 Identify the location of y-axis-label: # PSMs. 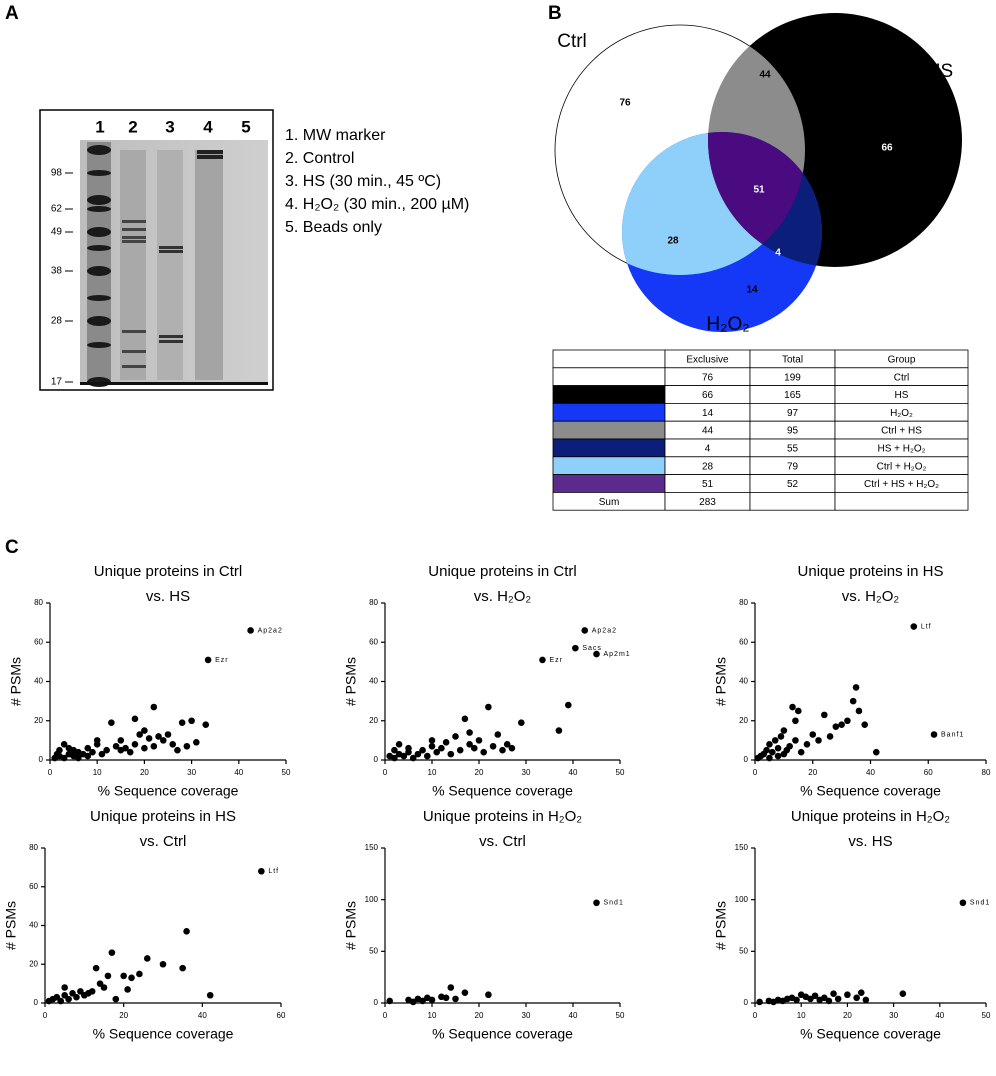
(351, 681).